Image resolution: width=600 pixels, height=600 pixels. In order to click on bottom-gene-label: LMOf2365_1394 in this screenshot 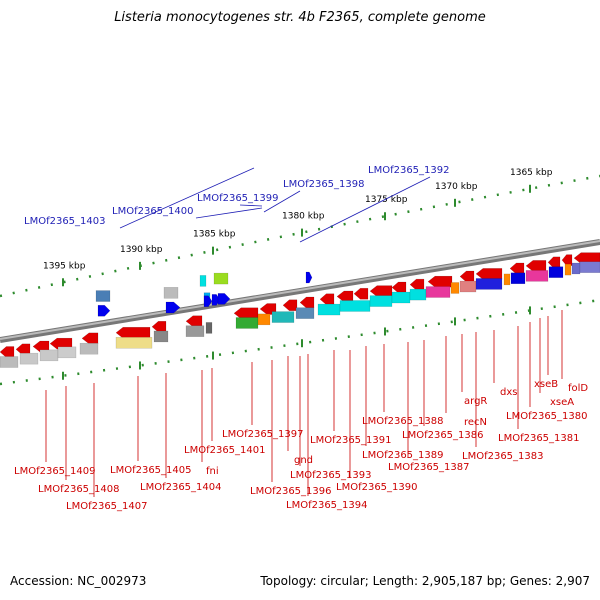, I will do `click(327, 505)`.